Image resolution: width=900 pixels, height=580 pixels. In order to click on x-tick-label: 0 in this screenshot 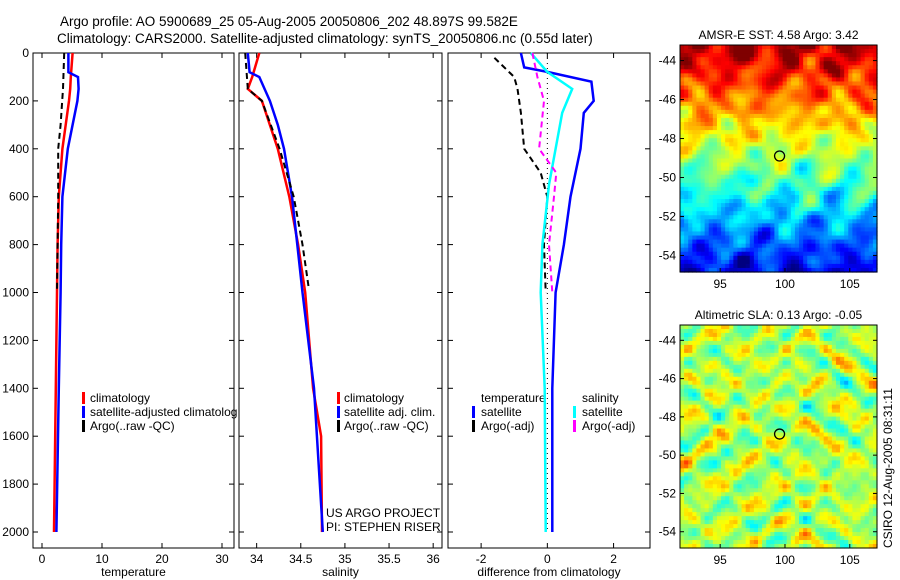, I will do `click(42, 559)`.